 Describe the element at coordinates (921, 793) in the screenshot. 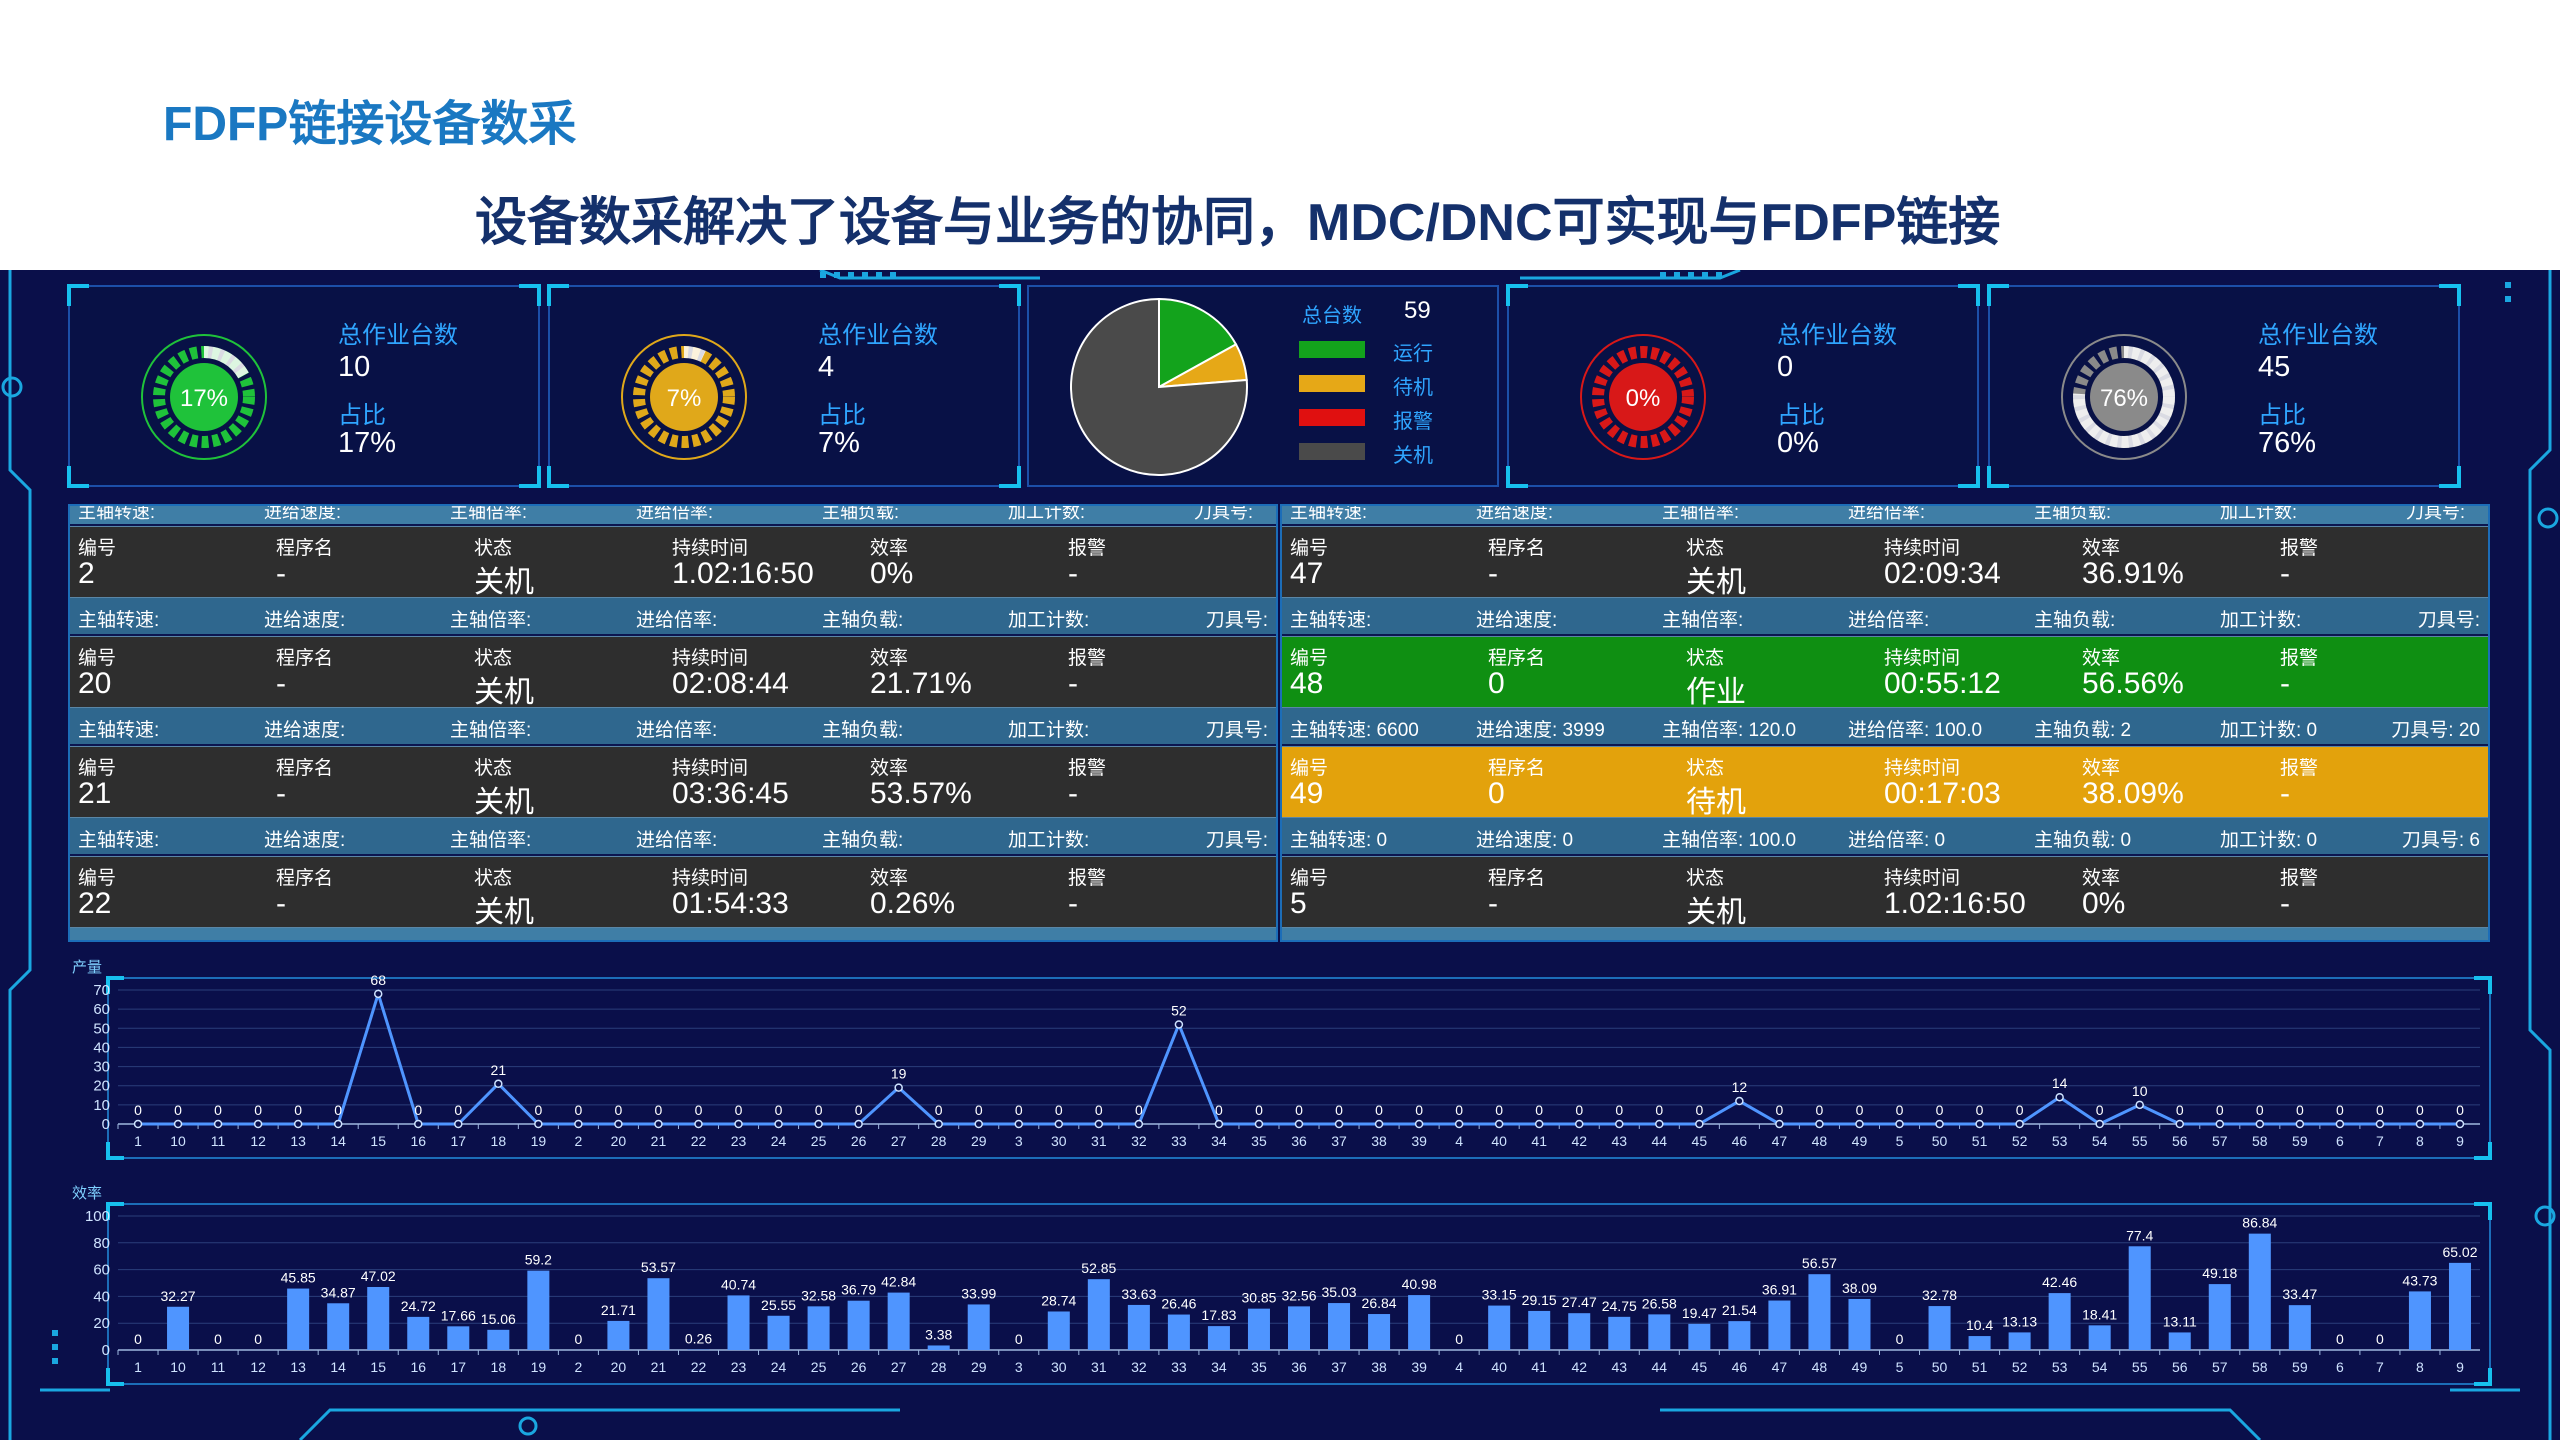

I see `machine-efficiency-value: 53.57%` at that location.